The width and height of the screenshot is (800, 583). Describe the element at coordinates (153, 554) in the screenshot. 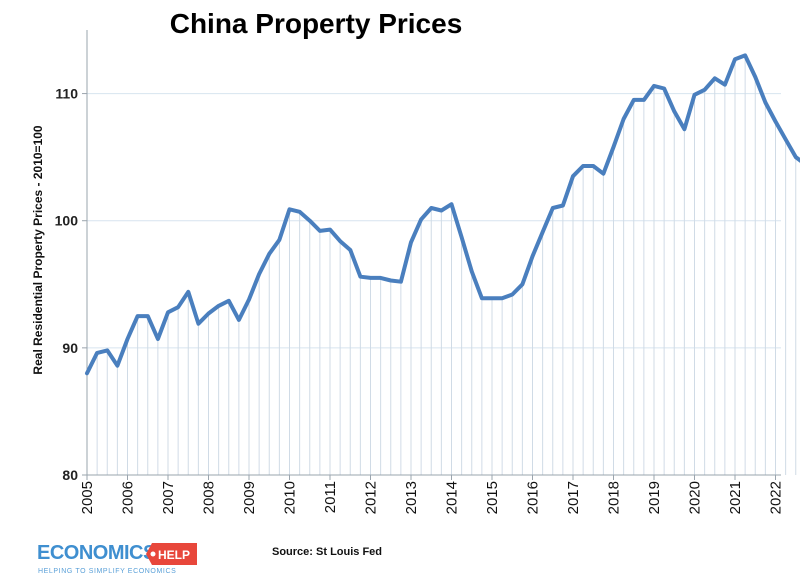

I see `logo-tag-hole` at that location.